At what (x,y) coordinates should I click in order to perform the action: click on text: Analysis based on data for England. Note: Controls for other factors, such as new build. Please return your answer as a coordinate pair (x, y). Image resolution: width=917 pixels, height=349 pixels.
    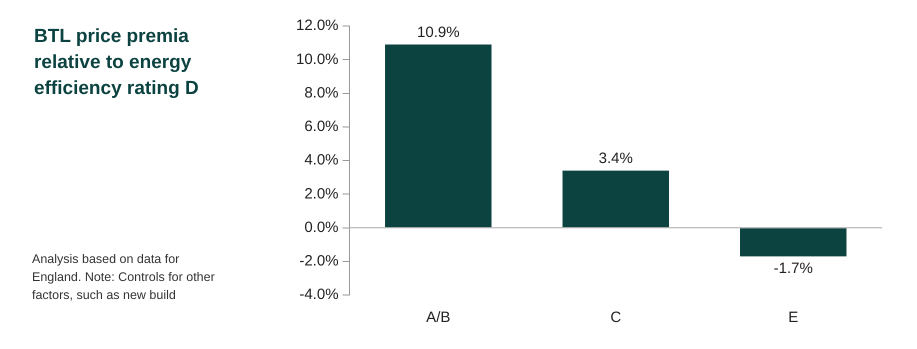
    Looking at the image, I should click on (124, 277).